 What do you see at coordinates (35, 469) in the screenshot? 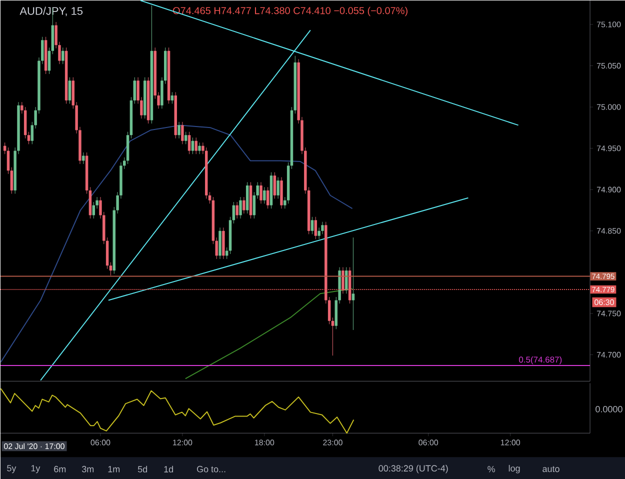
I see `text: 1y` at bounding box center [35, 469].